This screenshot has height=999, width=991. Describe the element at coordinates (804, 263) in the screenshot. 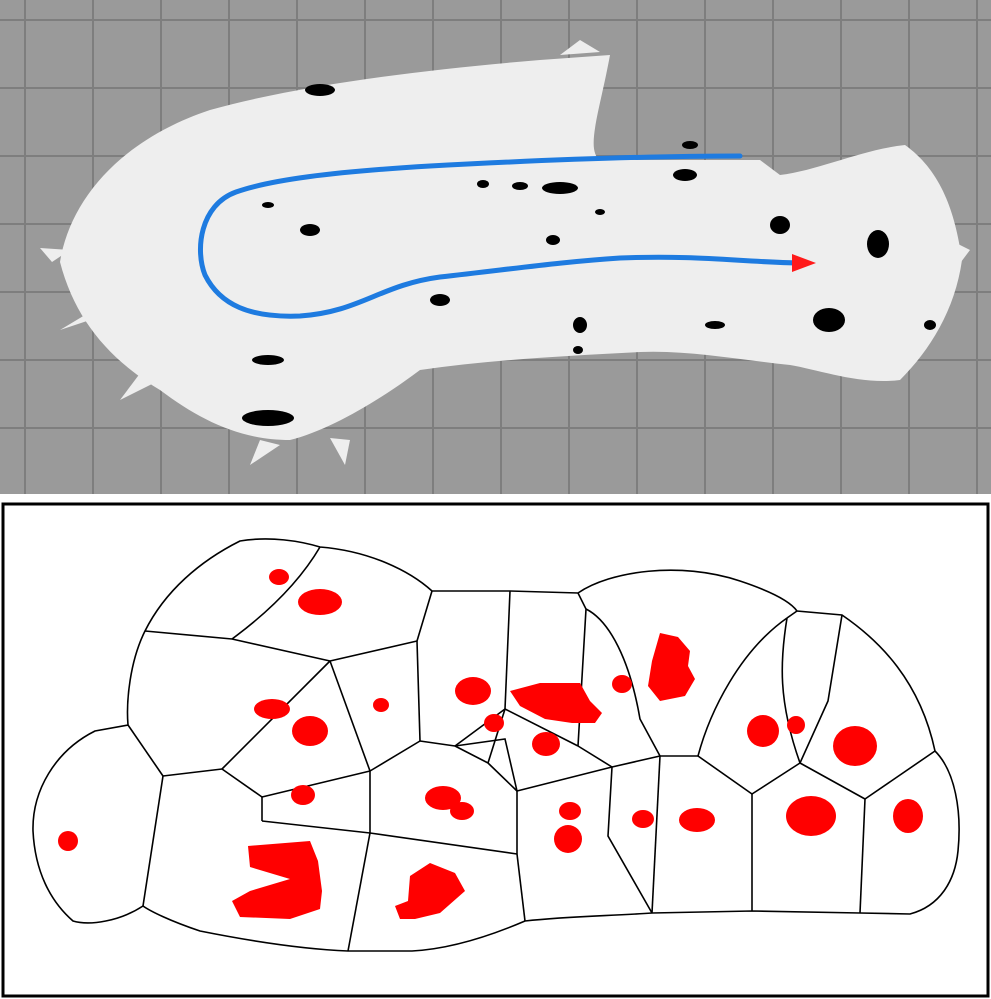

I see `end-arrow-marker` at that location.